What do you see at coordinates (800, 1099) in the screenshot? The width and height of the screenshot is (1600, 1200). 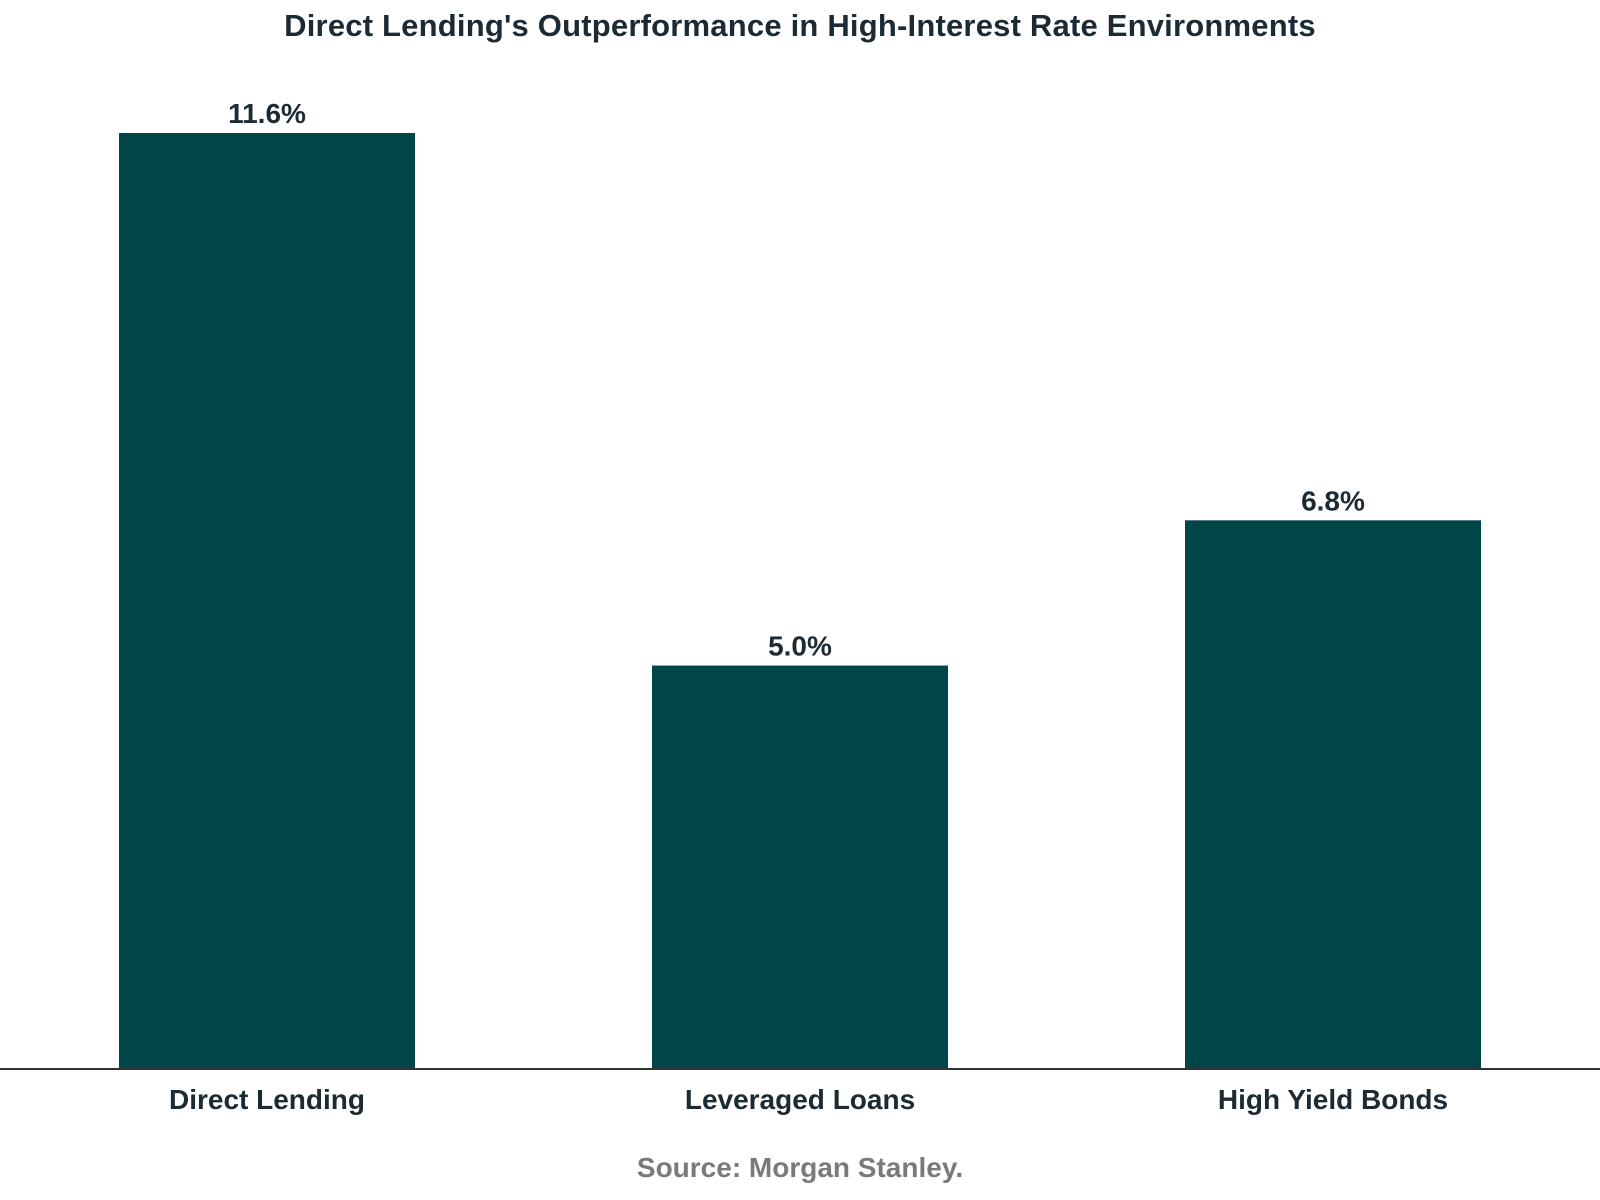 I see `x-tick-label-leveraged-loans: Leveraged Loans` at bounding box center [800, 1099].